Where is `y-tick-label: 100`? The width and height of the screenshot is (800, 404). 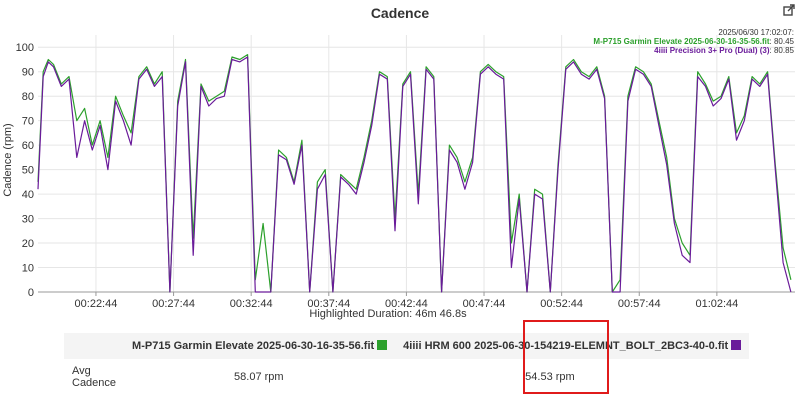 y-tick-label: 100 is located at coordinates (25, 48).